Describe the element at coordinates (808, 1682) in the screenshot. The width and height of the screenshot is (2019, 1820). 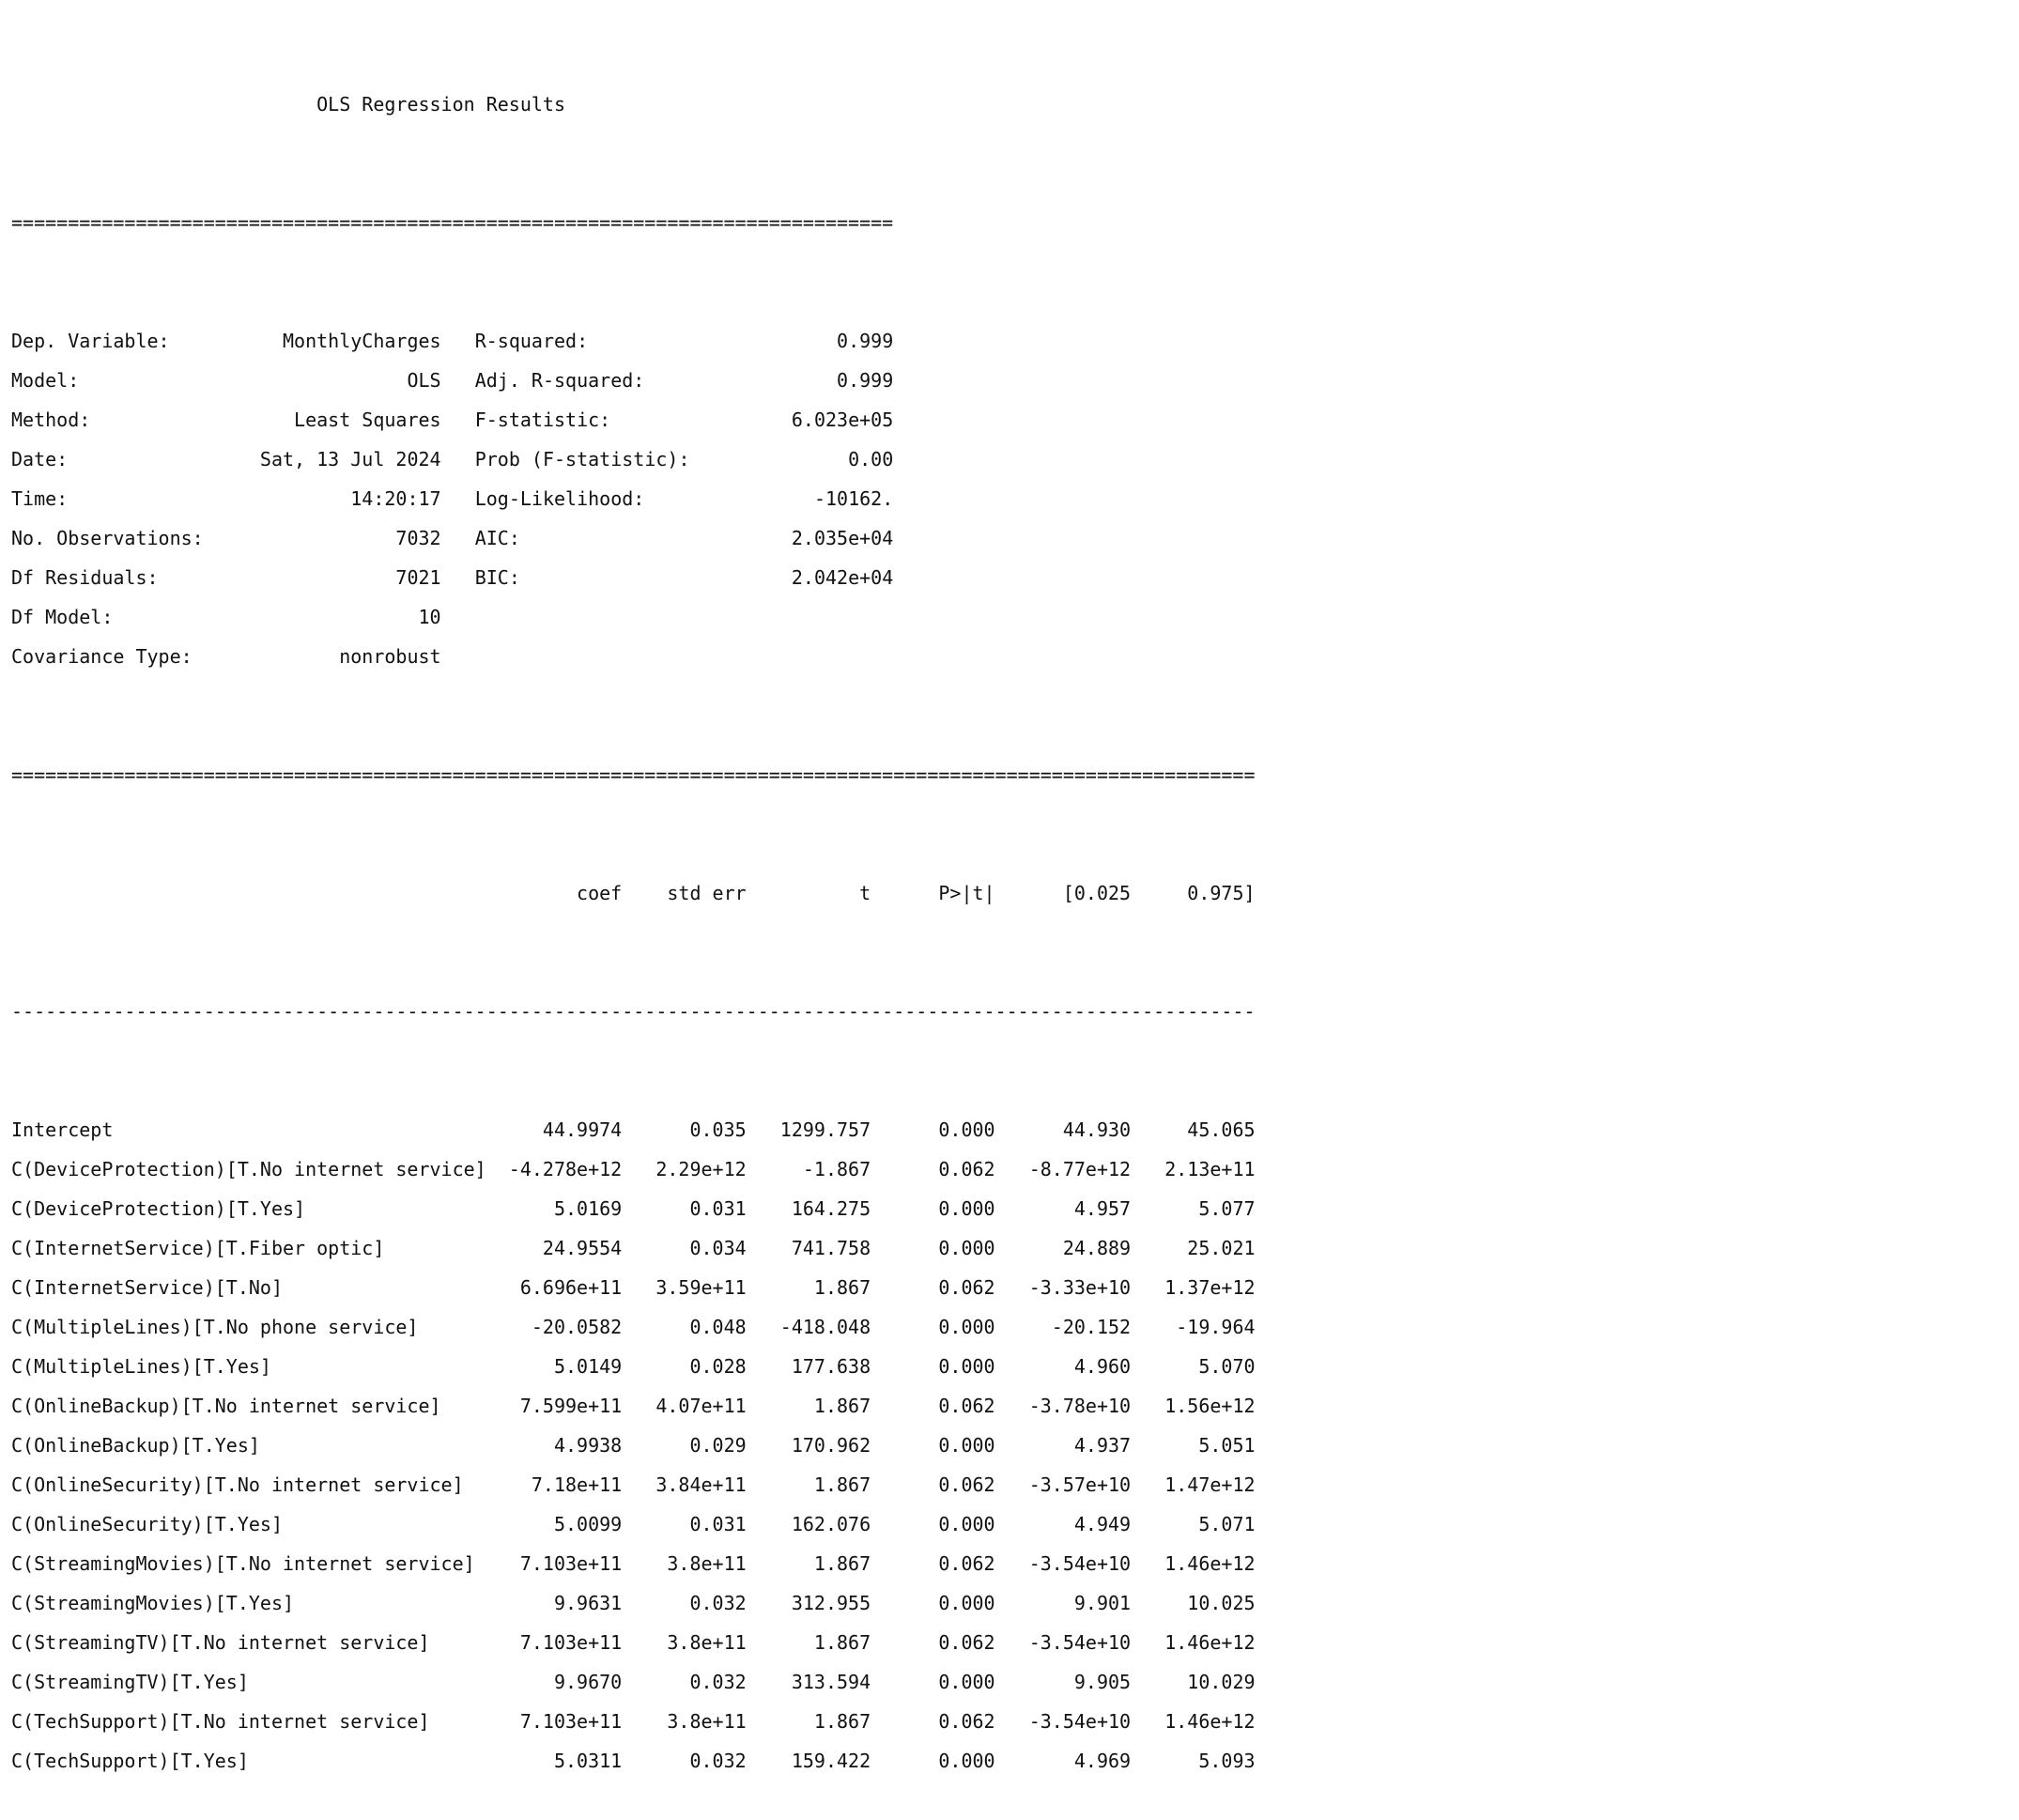
I see `coef-t: 313.594` at that location.